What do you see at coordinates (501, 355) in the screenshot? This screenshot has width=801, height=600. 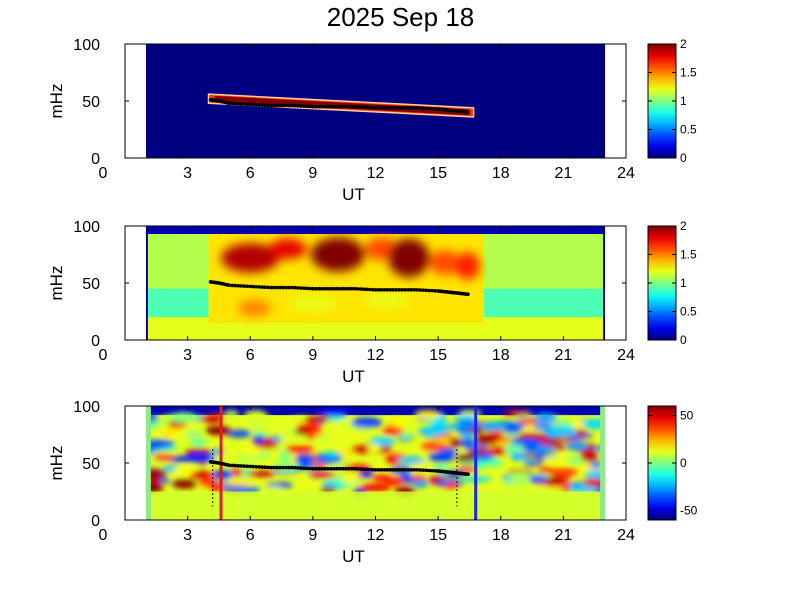 I see `x-tick-label: 18` at bounding box center [501, 355].